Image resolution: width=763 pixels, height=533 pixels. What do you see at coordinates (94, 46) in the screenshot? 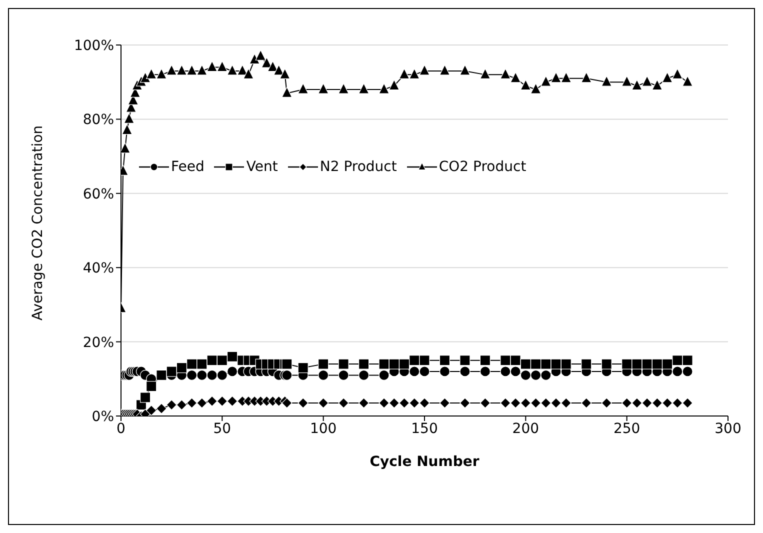
I see `y-tick-label: 100%` at bounding box center [94, 46].